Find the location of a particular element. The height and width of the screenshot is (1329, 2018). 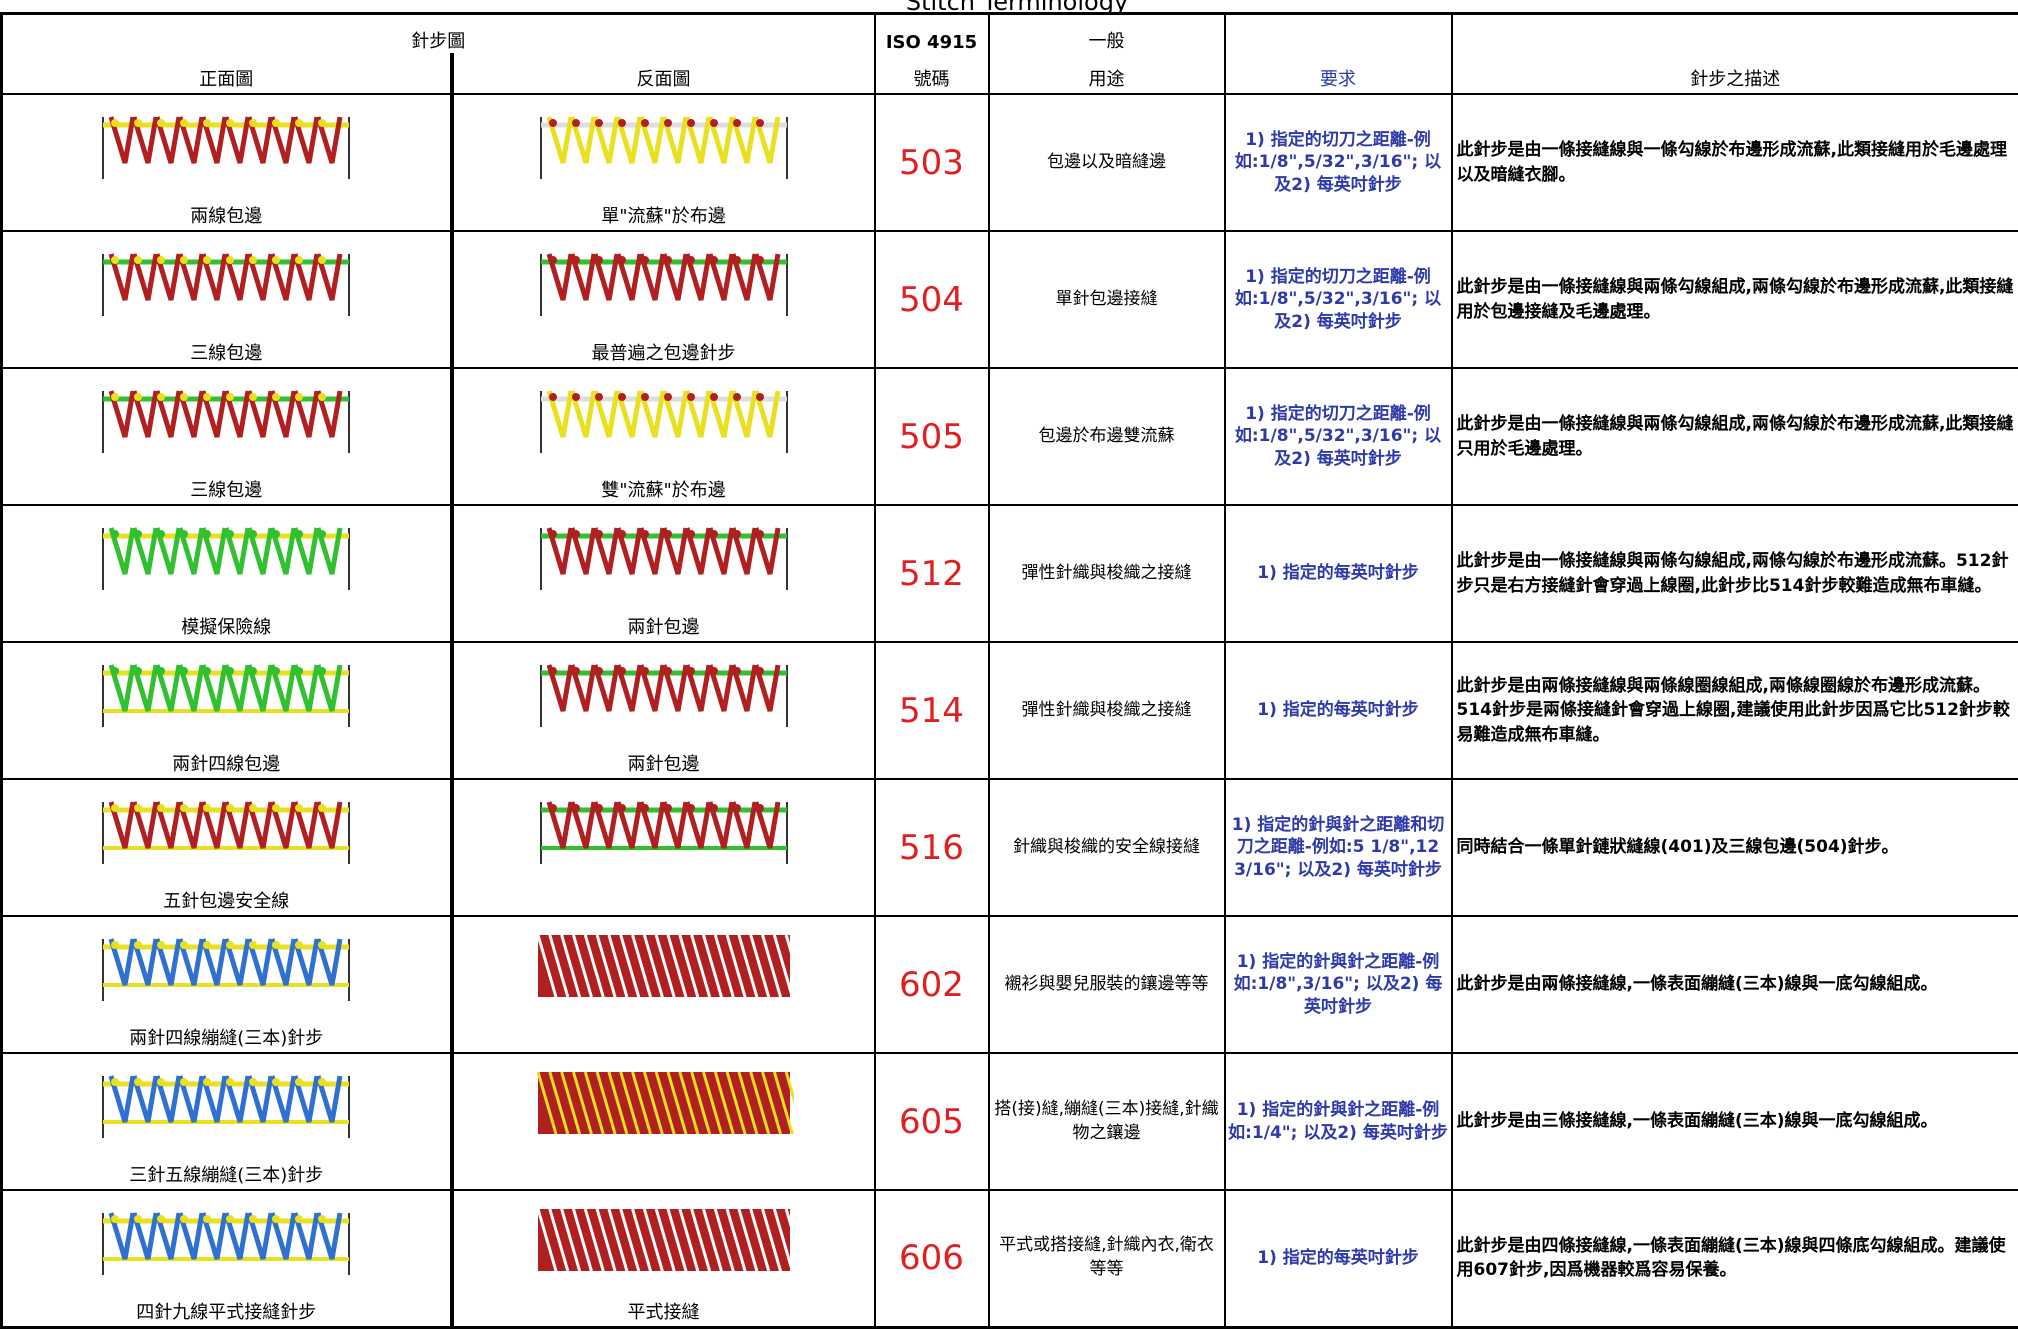

iso-code: 602 is located at coordinates (932, 984).